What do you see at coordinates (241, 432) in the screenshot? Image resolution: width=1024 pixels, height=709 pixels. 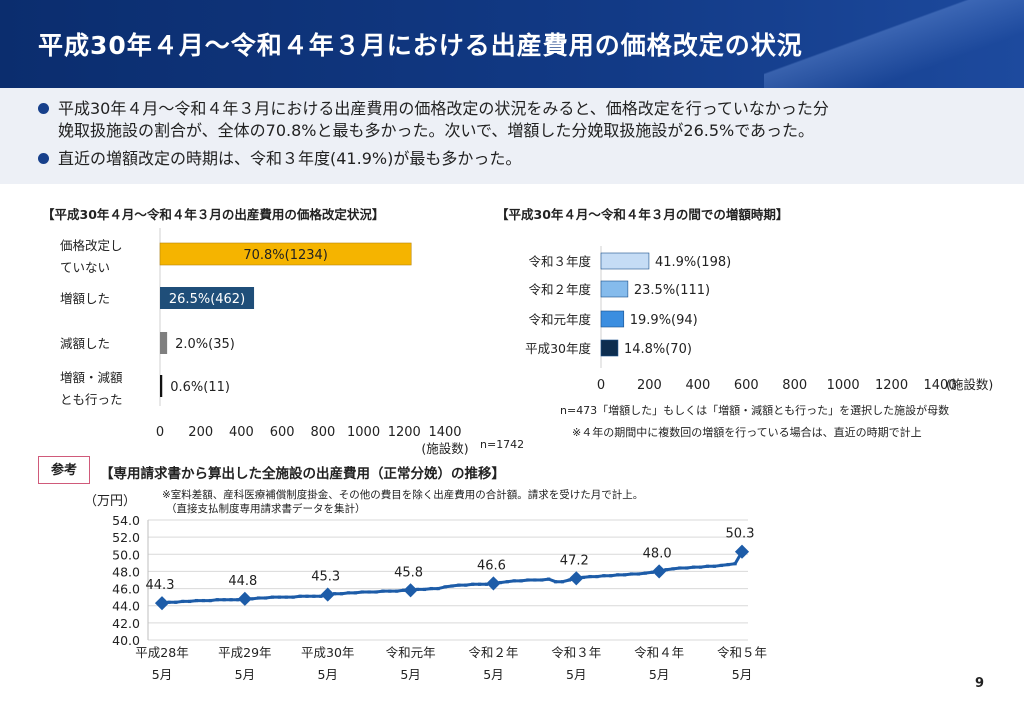 I see `chart1-tick-label: 400` at bounding box center [241, 432].